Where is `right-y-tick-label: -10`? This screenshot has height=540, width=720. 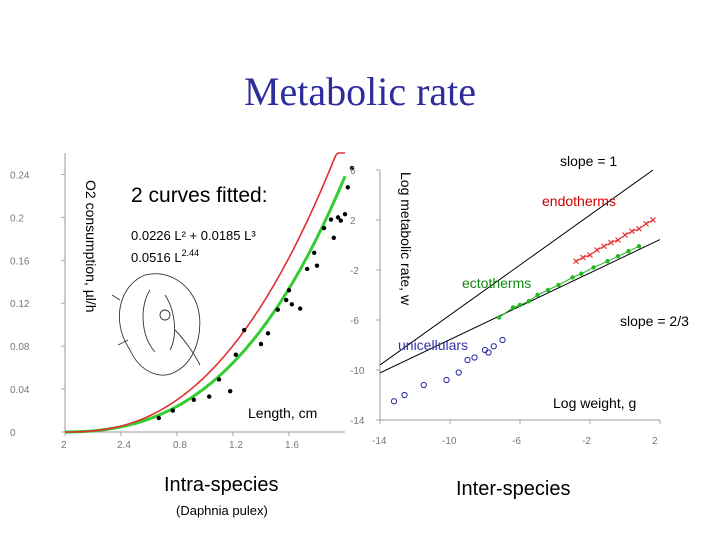 right-y-tick-label: -10 is located at coordinates (357, 371).